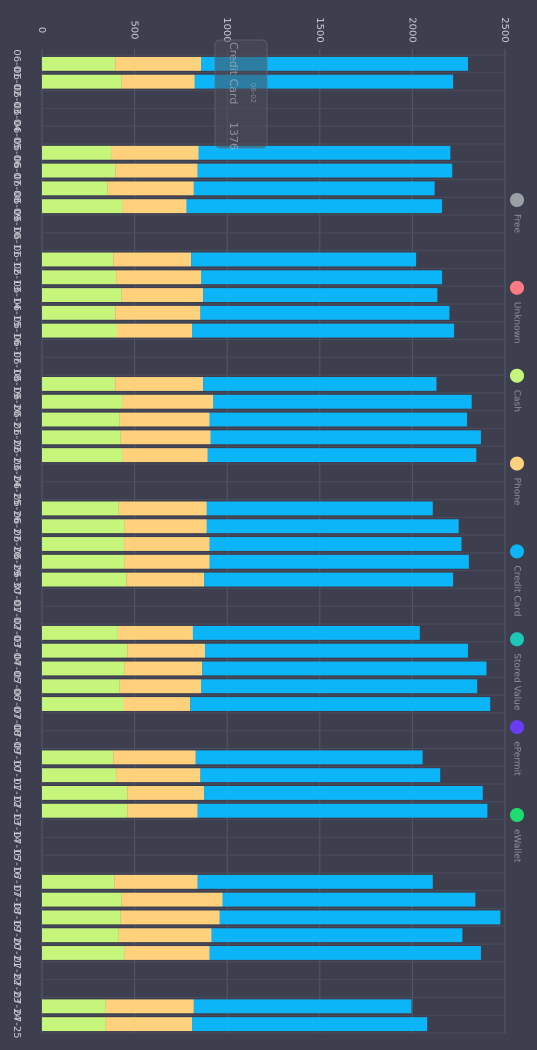 The image size is (537, 1050). What do you see at coordinates (517, 287) in the screenshot?
I see `legend-marker-unknown` at bounding box center [517, 287].